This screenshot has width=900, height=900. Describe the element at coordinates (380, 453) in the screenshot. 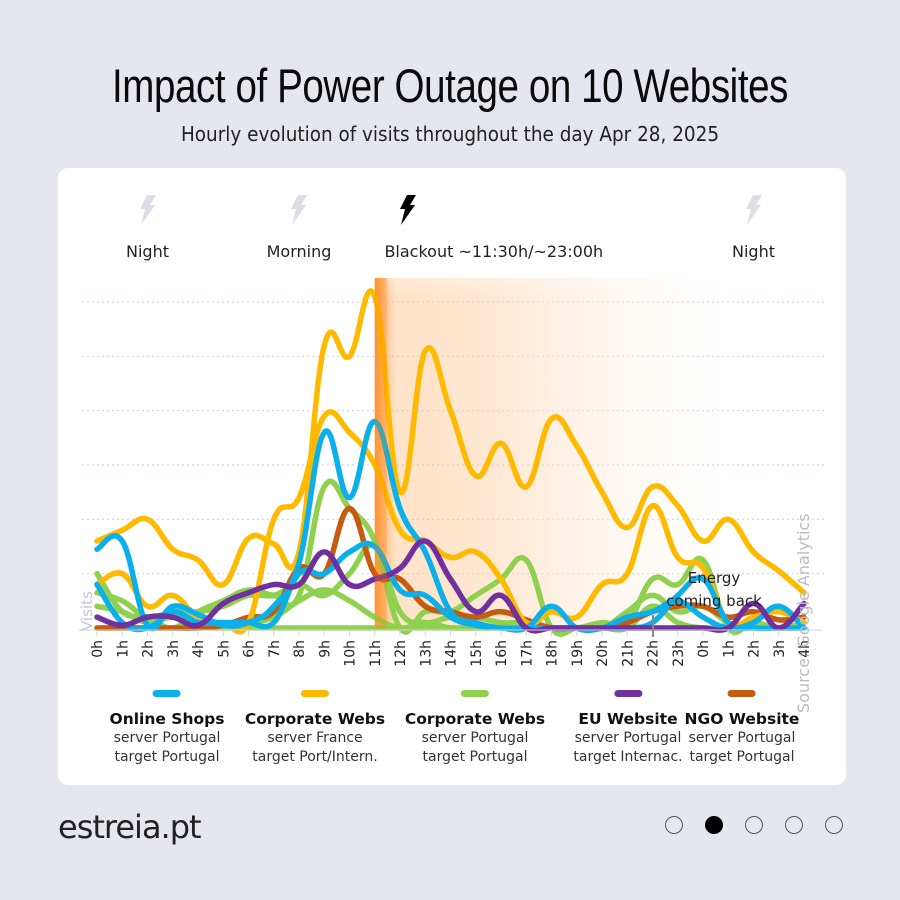

I see `blackout-edge` at that location.